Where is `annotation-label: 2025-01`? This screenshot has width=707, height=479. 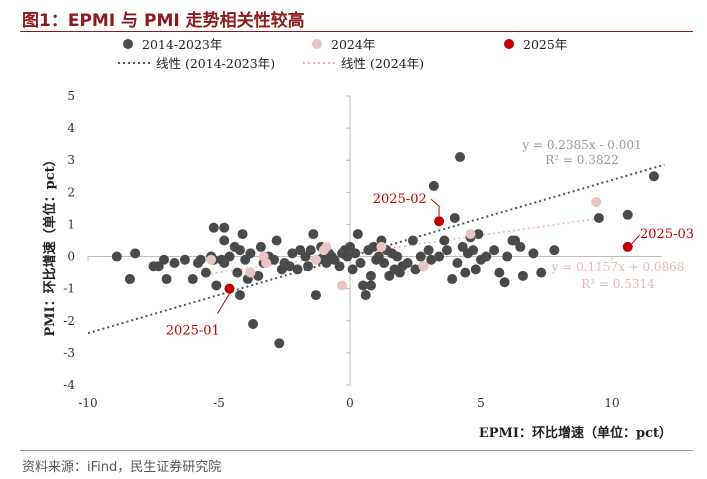
annotation-label: 2025-01 is located at coordinates (193, 330).